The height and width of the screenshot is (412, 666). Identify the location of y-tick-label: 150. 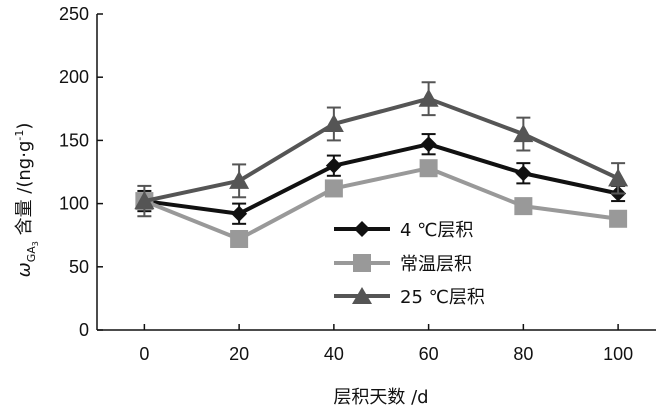
(74, 140).